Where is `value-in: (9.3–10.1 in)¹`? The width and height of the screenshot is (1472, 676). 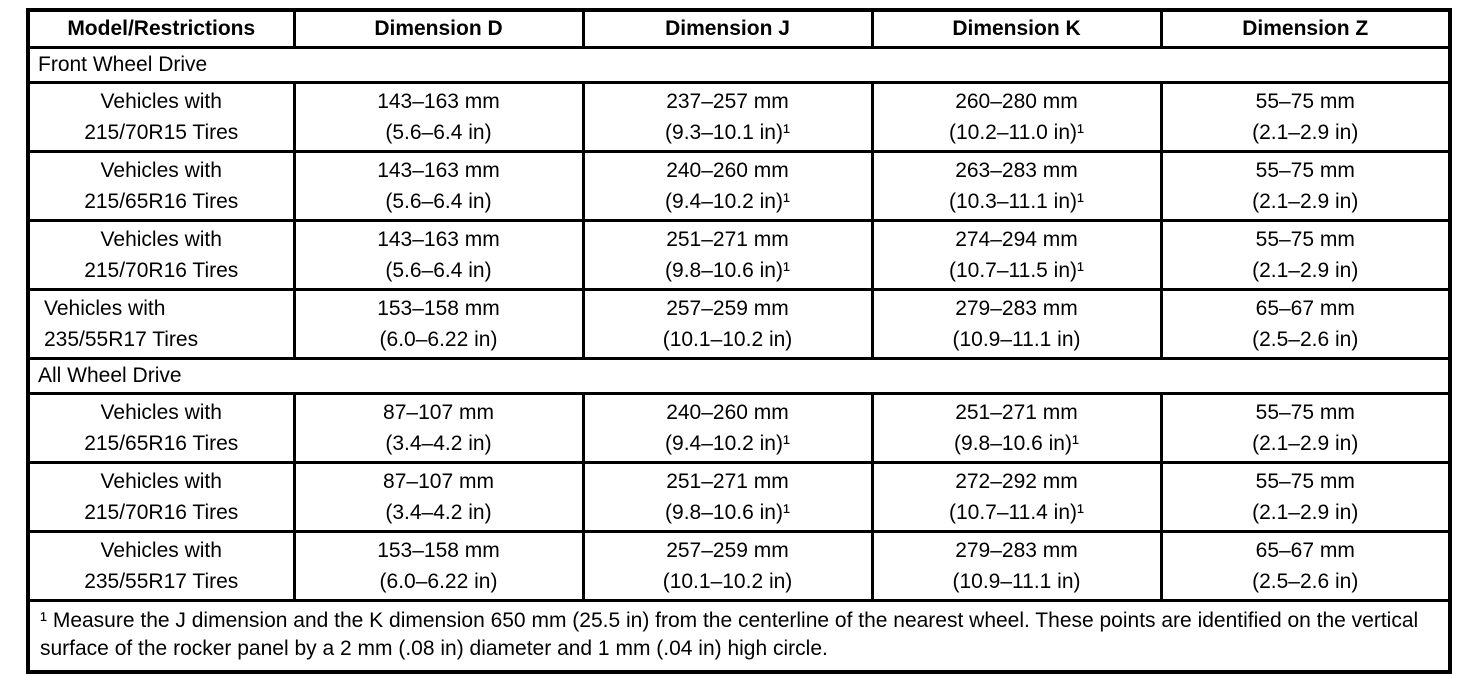 value-in: (9.3–10.1 in)¹ is located at coordinates (727, 132).